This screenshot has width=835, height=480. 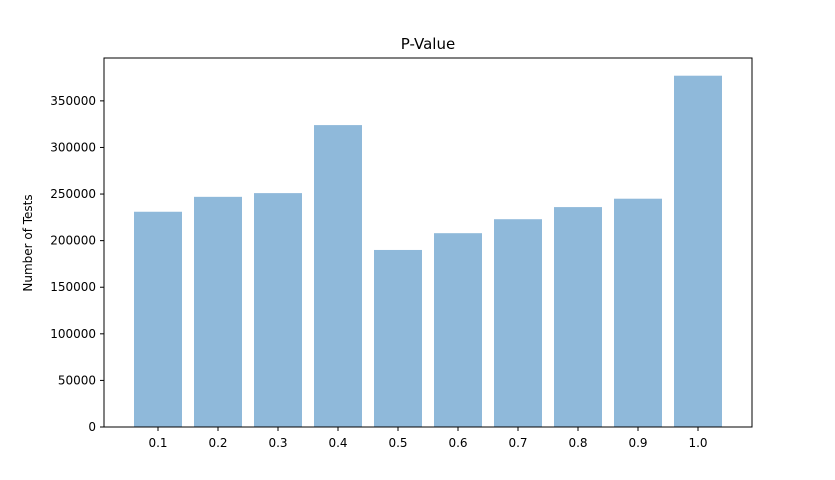 What do you see at coordinates (578, 317) in the screenshot?
I see `bar-0.8` at bounding box center [578, 317].